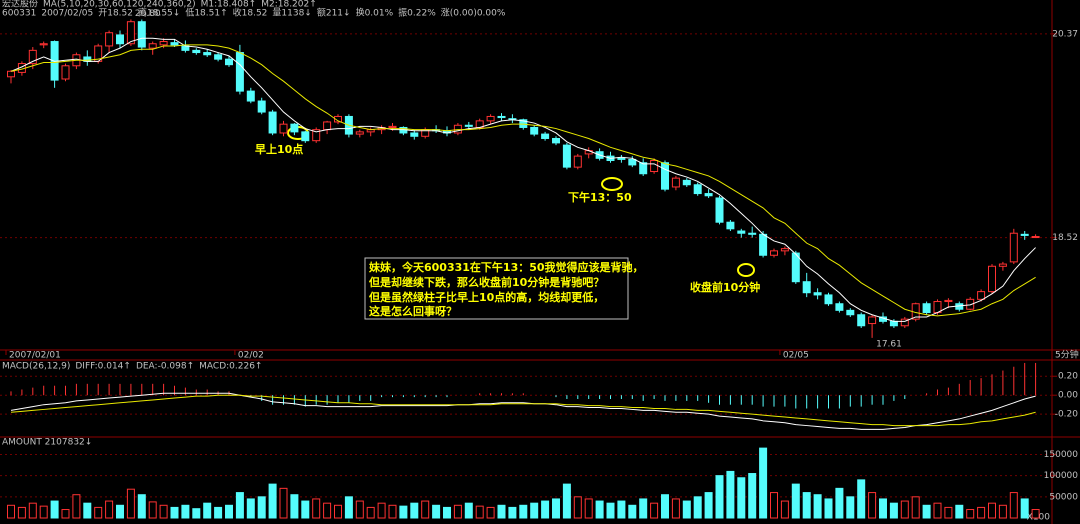 Image resolution: width=1080 pixels, height=524 pixels. I want to click on header-text: 高18.55↓, so click(159, 13).